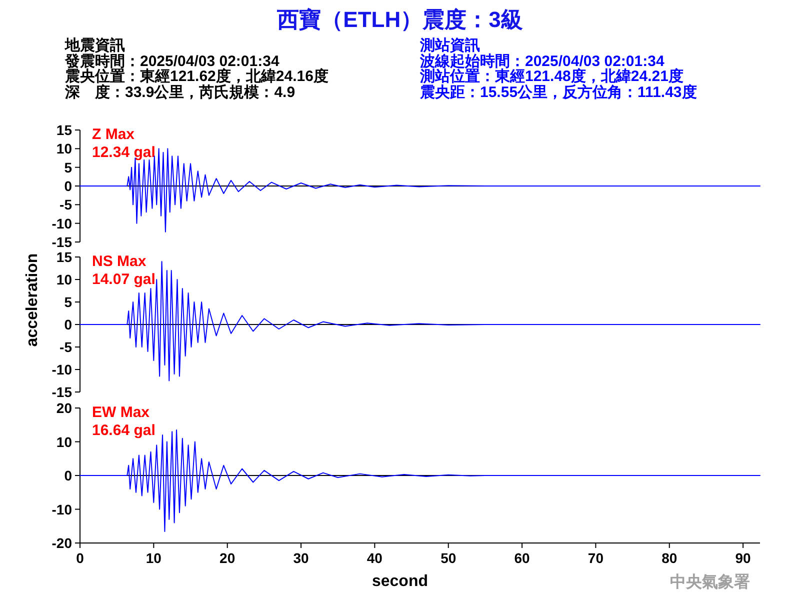  Describe the element at coordinates (124, 152) in the screenshot. I see `annotation: 12.34 gal` at that location.